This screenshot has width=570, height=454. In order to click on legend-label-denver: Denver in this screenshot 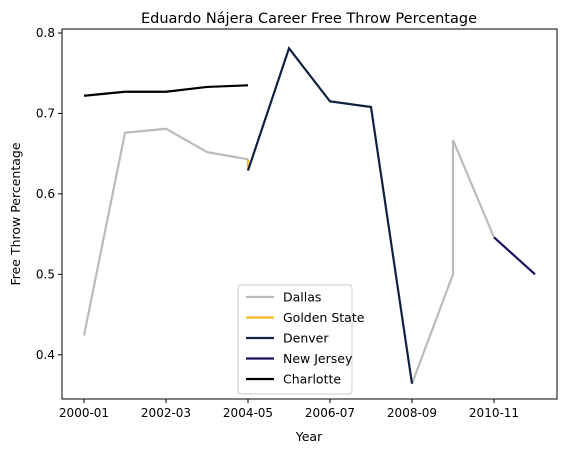, I will do `click(306, 338)`.